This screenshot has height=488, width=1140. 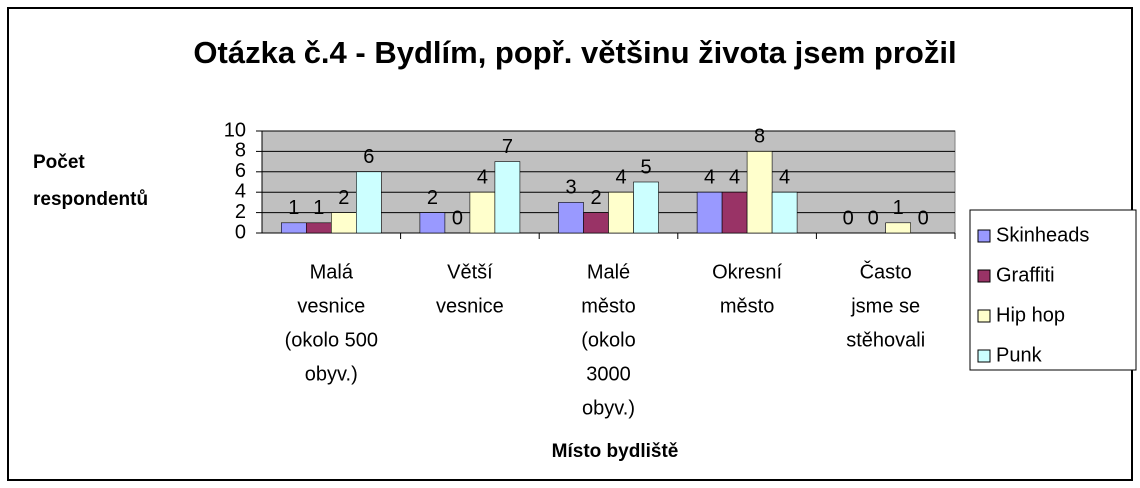 What do you see at coordinates (1019, 355) in the screenshot?
I see `legend-label: Punk` at bounding box center [1019, 355].